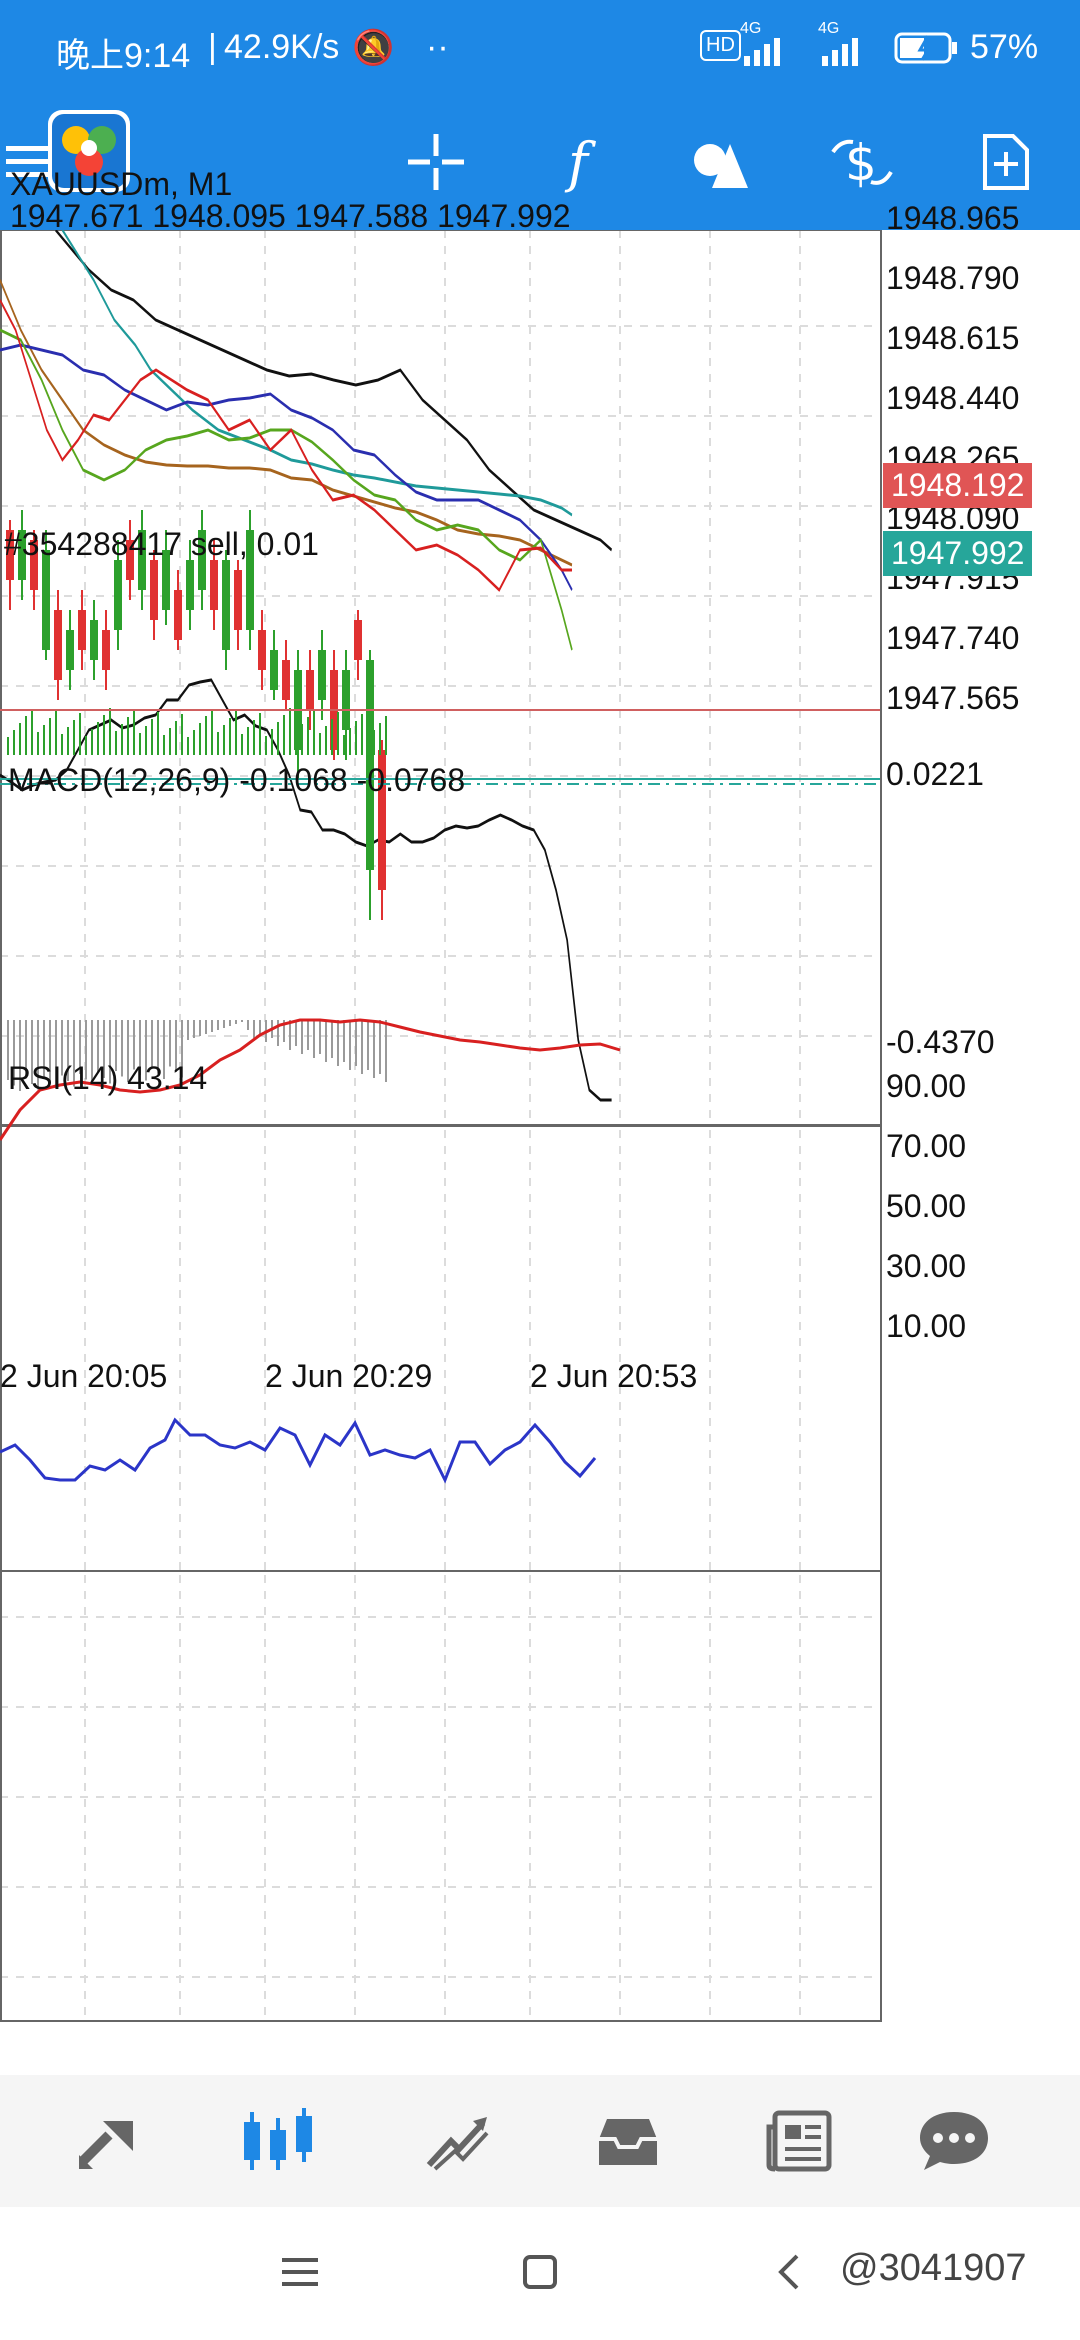  What do you see at coordinates (197, 1055) in the screenshot?
I see `macd-histogram` at bounding box center [197, 1055].